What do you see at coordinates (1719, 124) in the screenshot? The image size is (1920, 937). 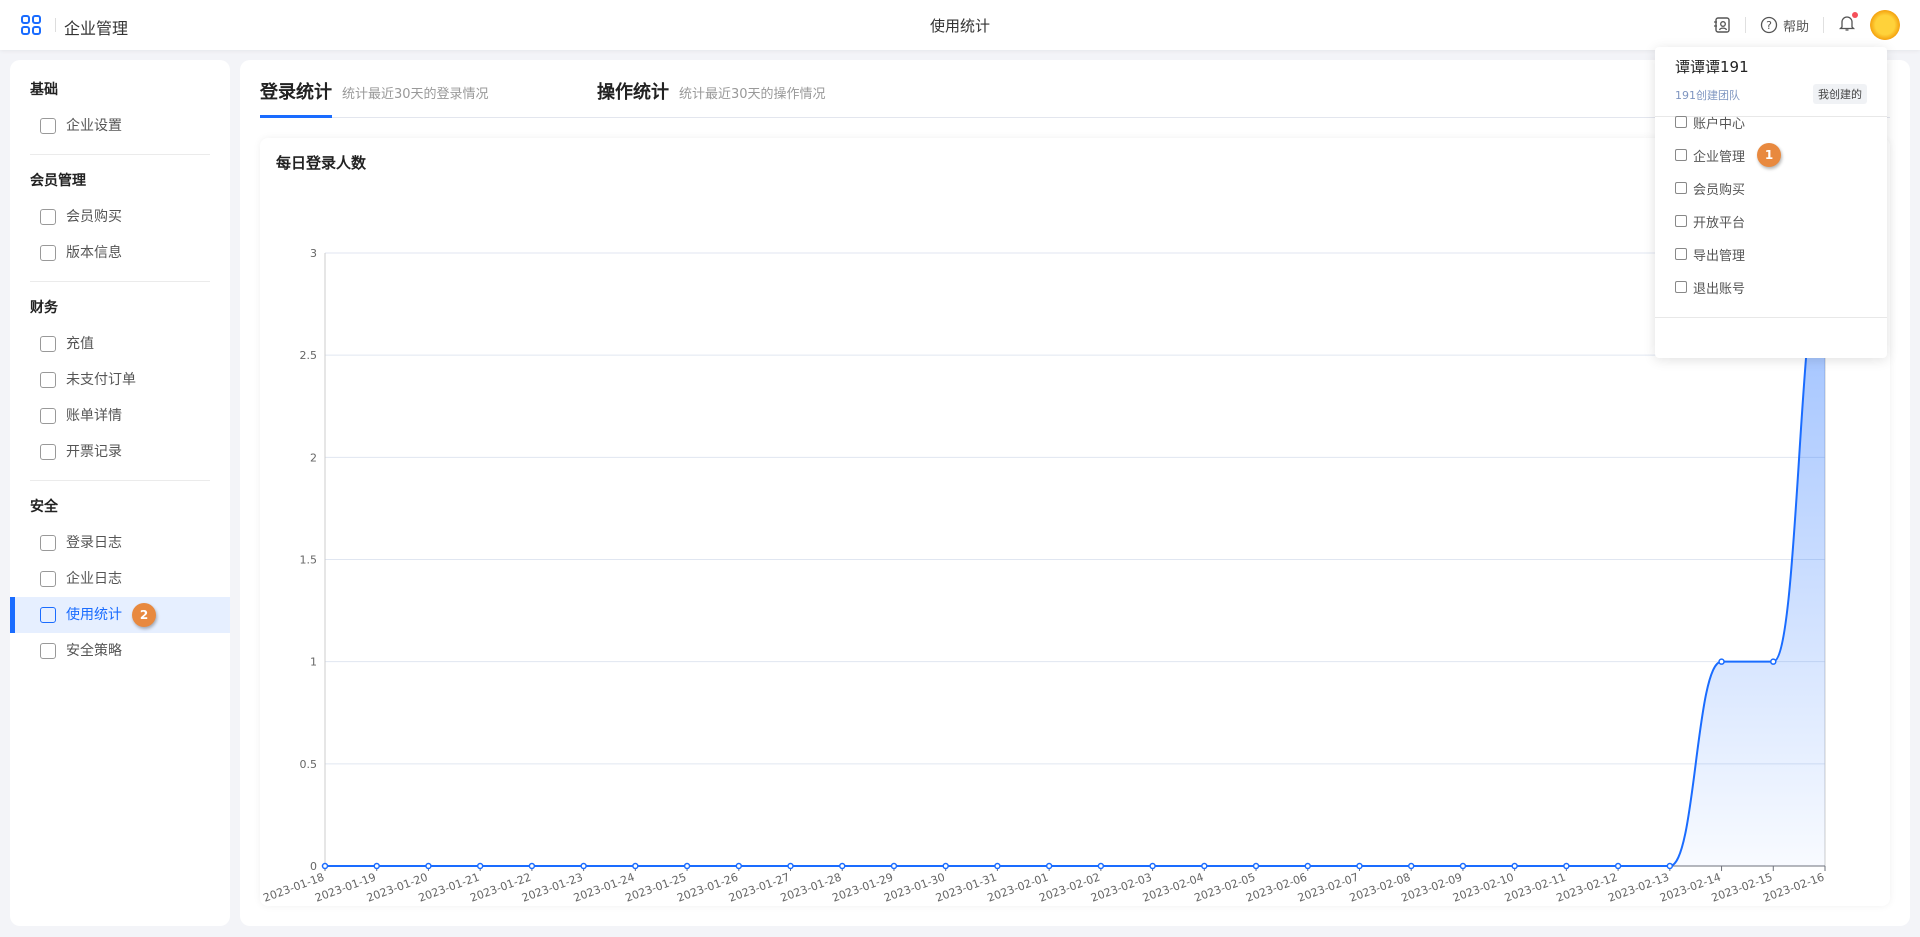 I see `menu-item-label: 账户中心` at bounding box center [1719, 124].